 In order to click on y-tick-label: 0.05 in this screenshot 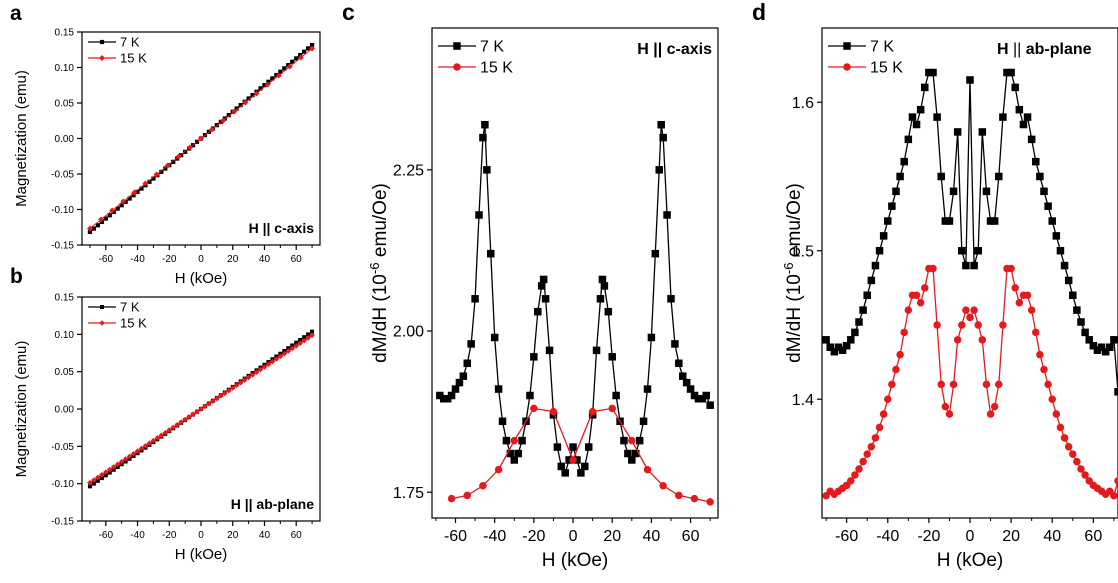, I will do `click(65, 372)`.